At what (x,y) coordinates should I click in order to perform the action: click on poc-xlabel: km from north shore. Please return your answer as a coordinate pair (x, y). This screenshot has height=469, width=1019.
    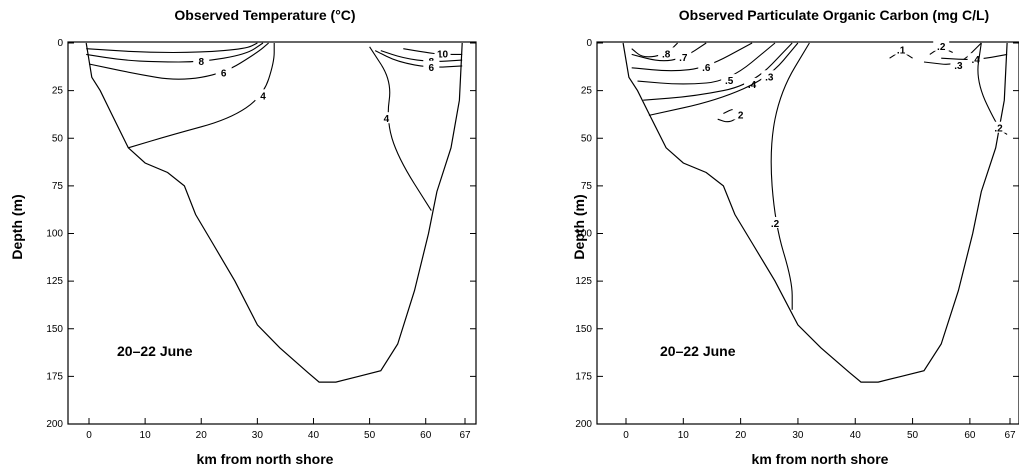
    Looking at the image, I should click on (820, 459).